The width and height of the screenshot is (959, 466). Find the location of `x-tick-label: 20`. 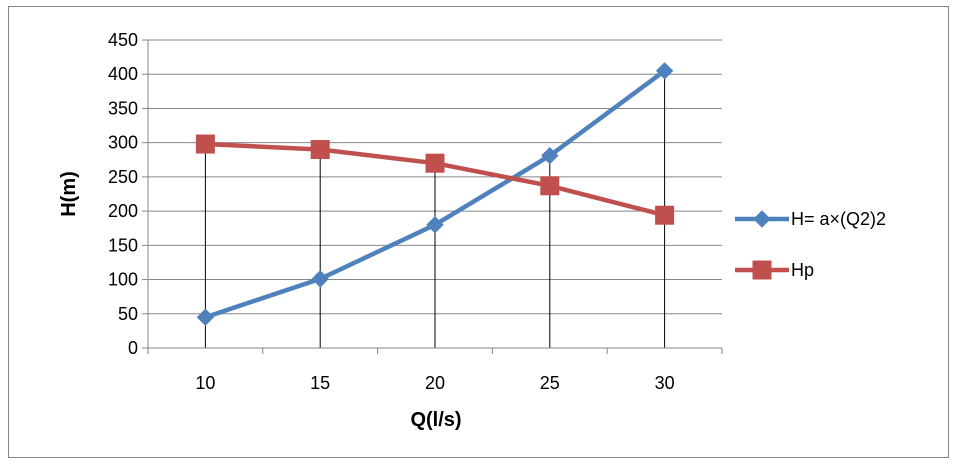

x-tick-label: 20 is located at coordinates (435, 383).